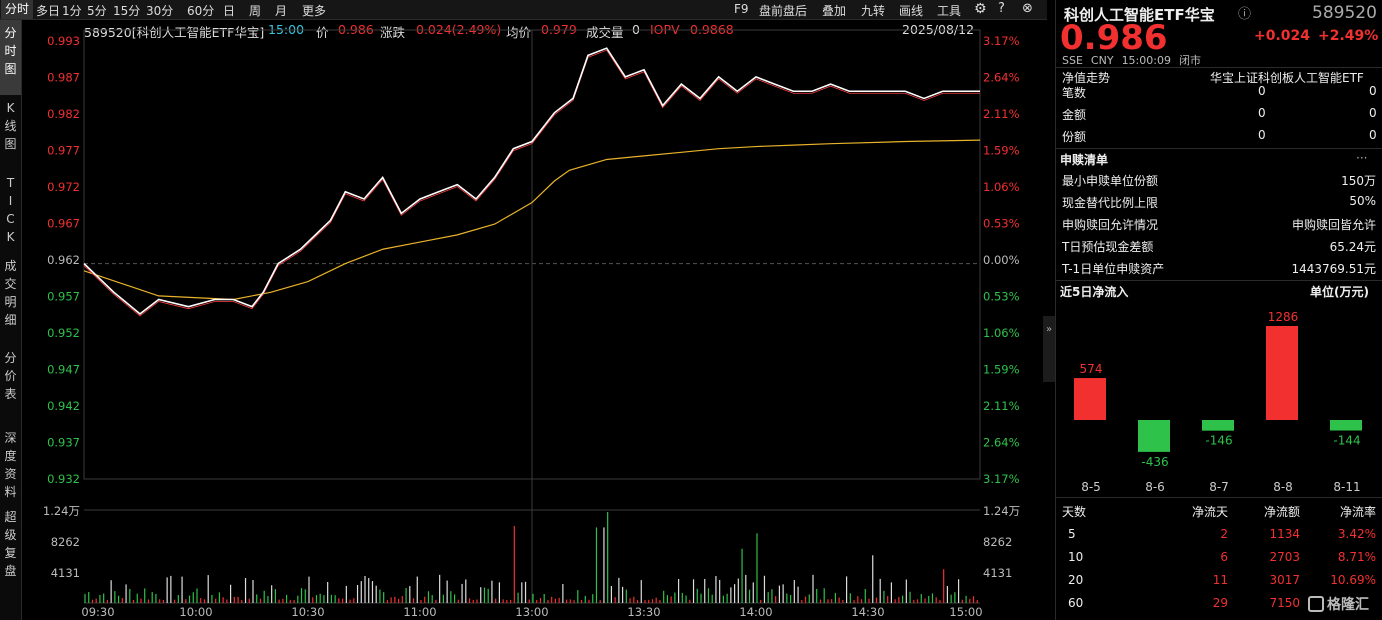  Describe the element at coordinates (1220, 603) in the screenshot. I see `stats-cell: 29` at that location.